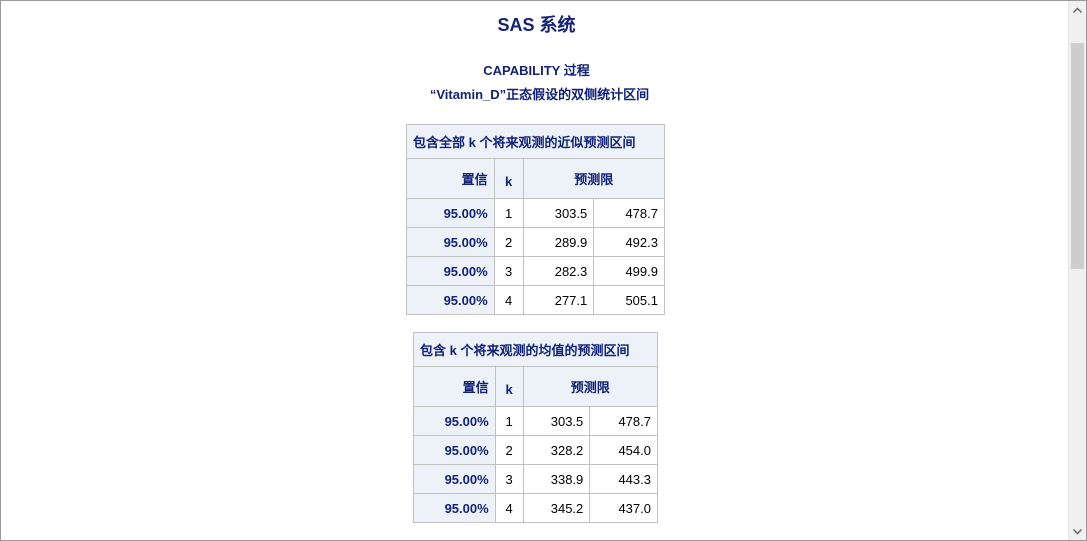  Describe the element at coordinates (629, 242) in the screenshot. I see `upper-limit-cell: 492.3` at that location.